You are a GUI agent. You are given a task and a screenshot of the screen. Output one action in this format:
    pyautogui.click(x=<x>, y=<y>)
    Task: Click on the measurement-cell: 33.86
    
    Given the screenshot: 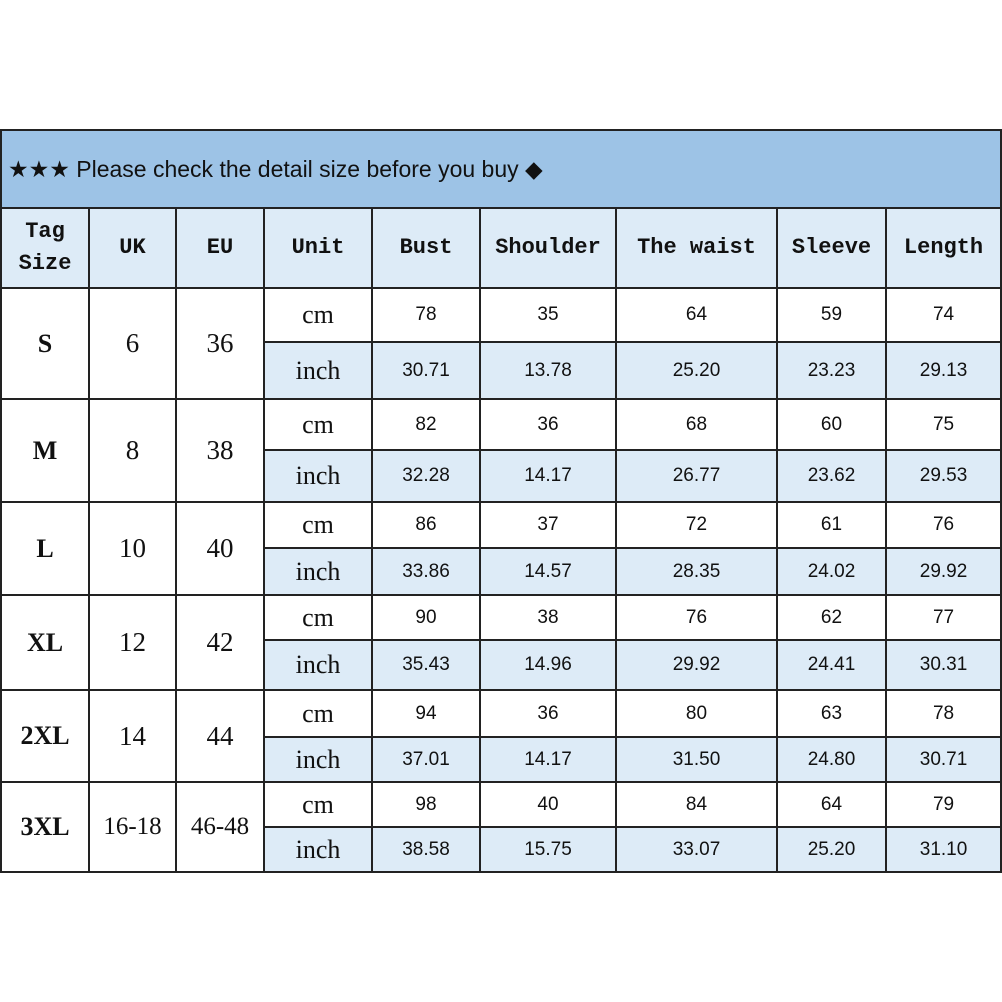 What is the action you would take?
    pyautogui.click(x=426, y=571)
    